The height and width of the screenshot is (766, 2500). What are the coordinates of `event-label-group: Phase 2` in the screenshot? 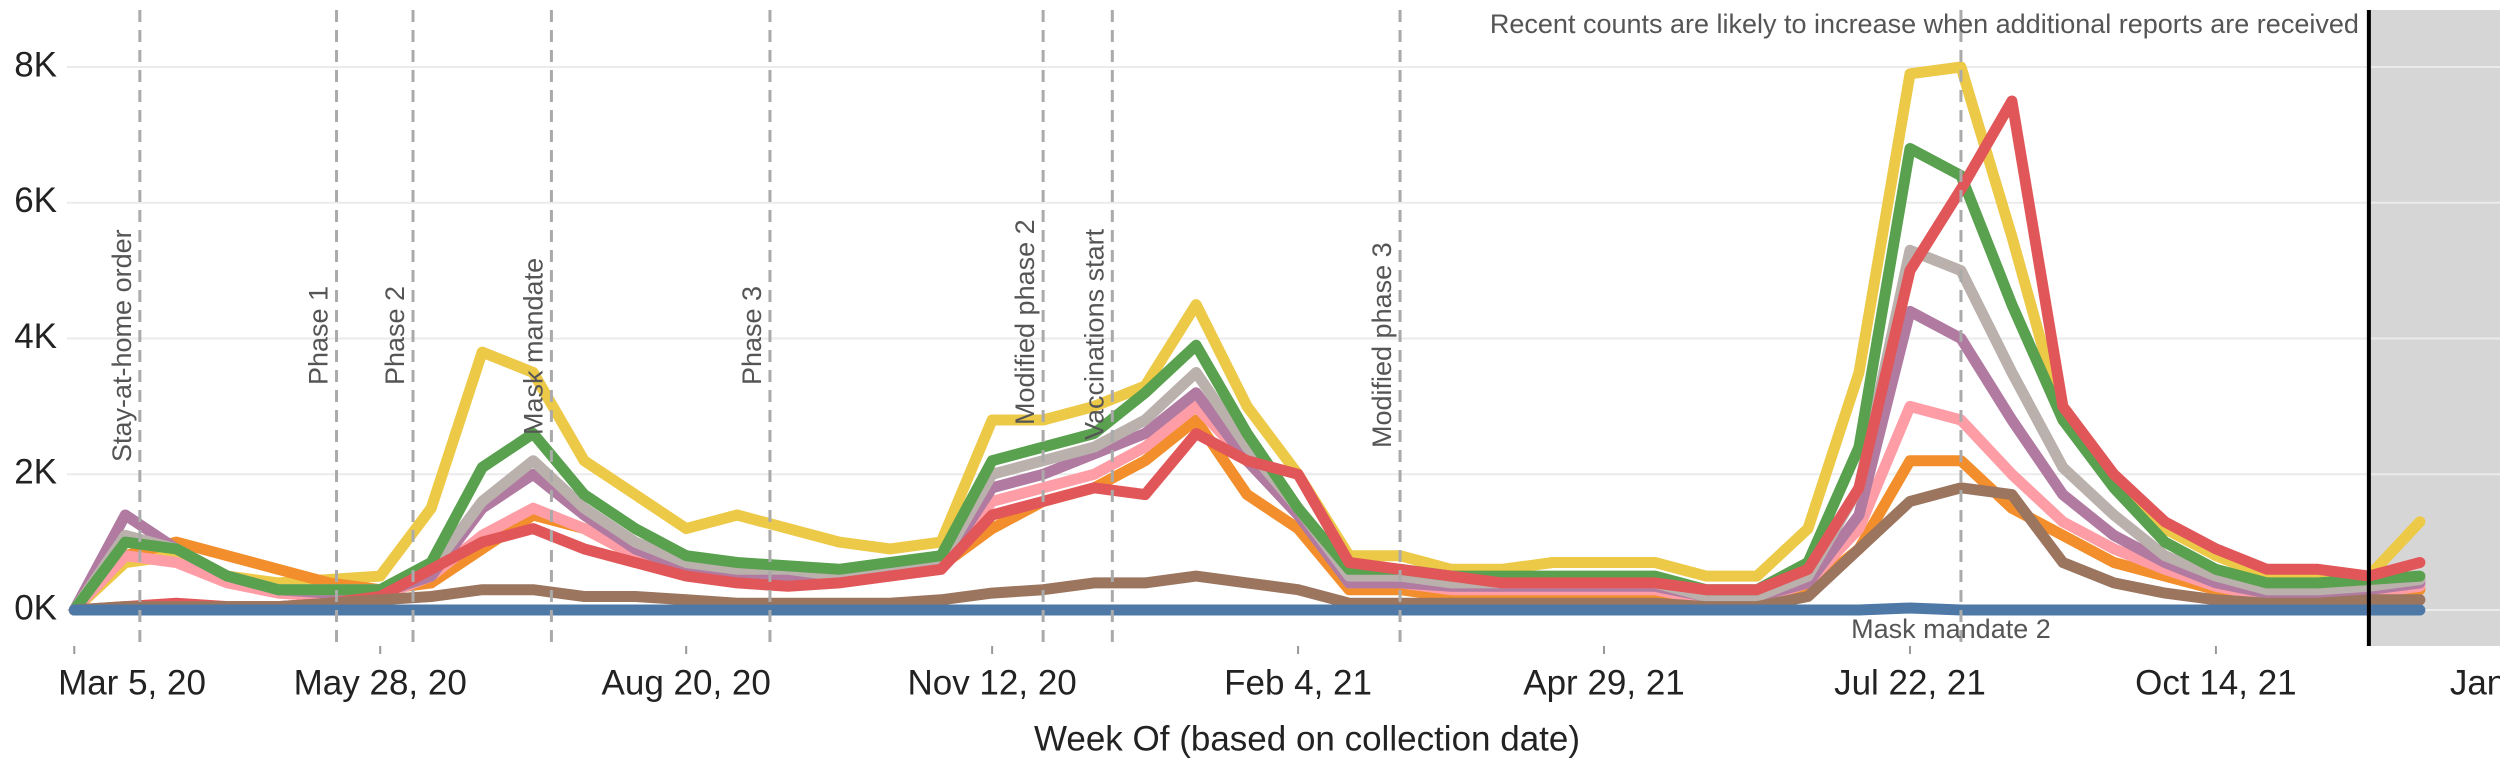 It's located at (395, 335).